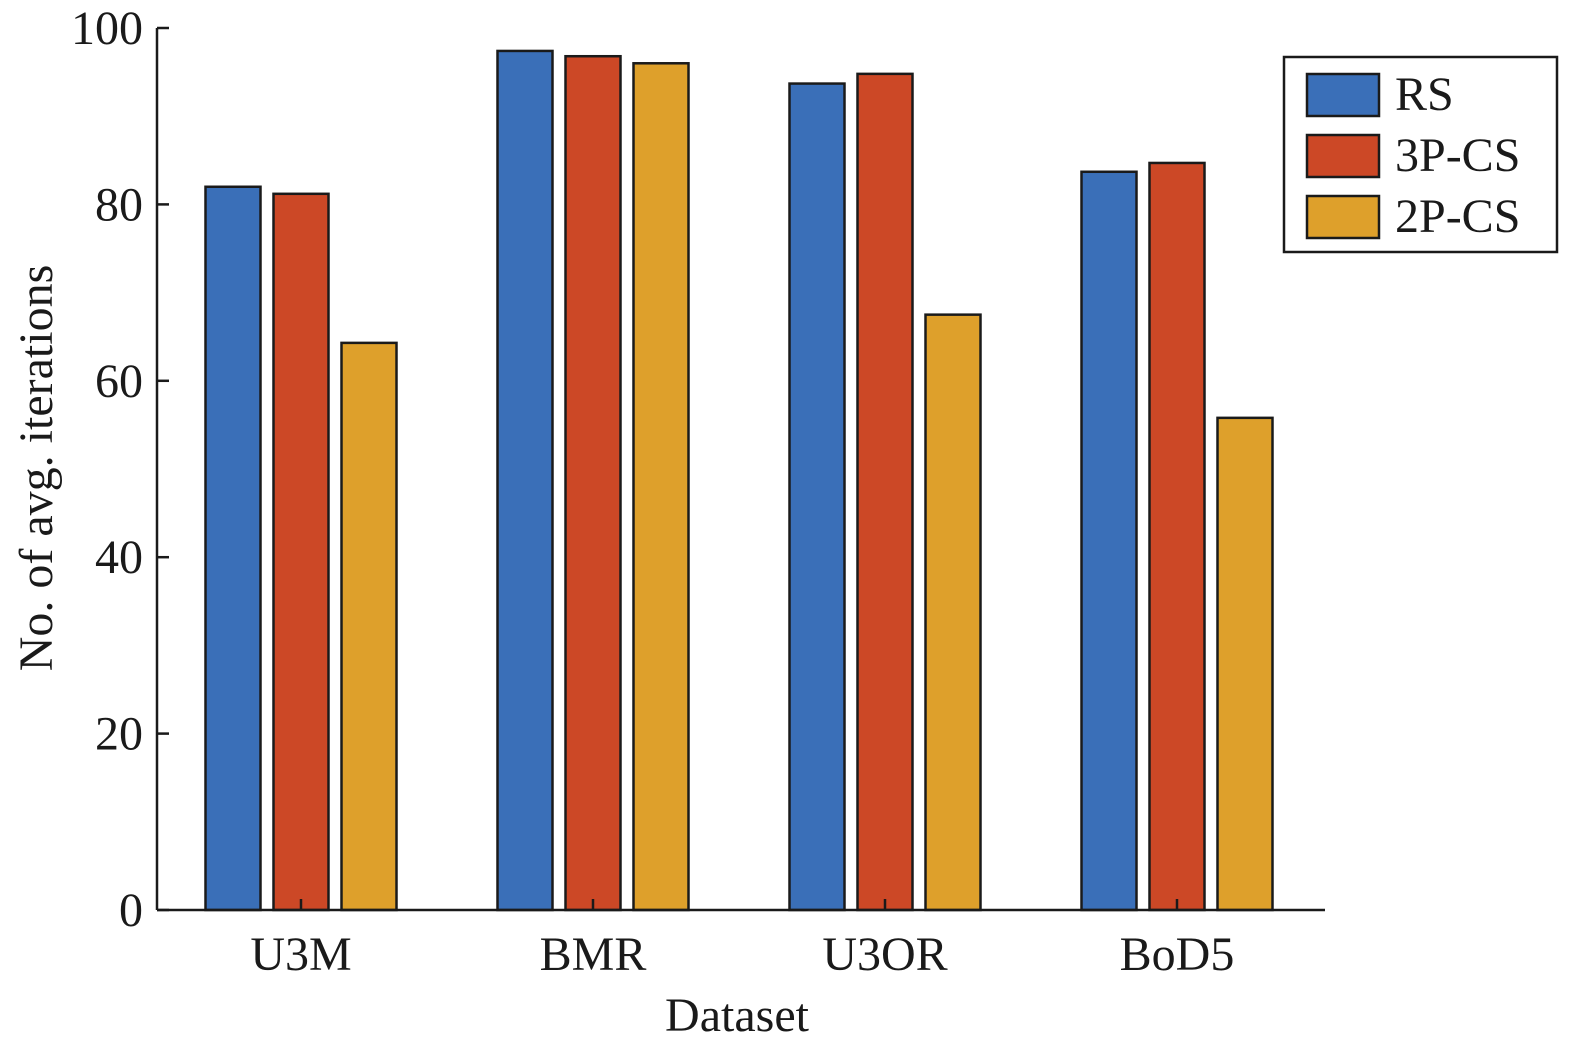 This screenshot has height=1057, width=1575. Describe the element at coordinates (593, 483) in the screenshot. I see `bar-bmr-3p-cs` at that location.